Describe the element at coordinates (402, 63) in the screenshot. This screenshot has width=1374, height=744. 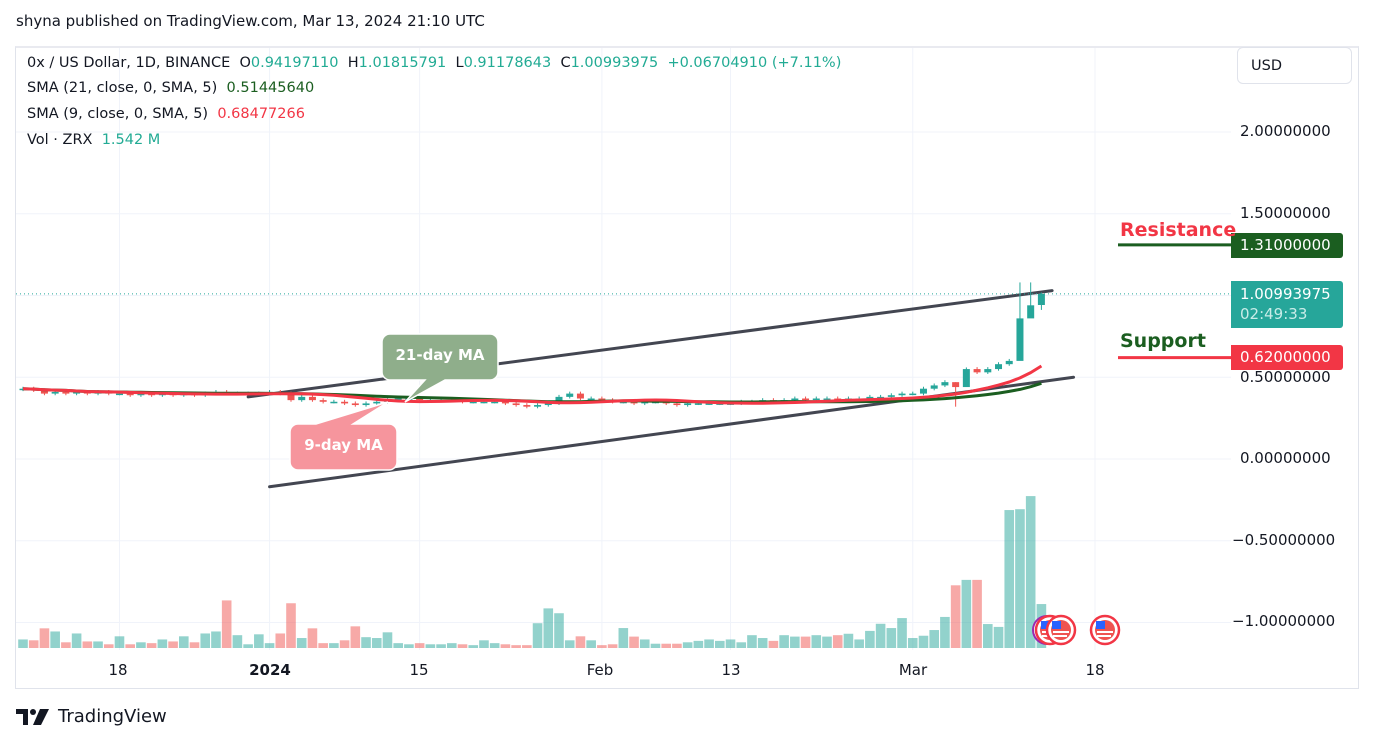
I see `legend-high: 1.01815791` at that location.